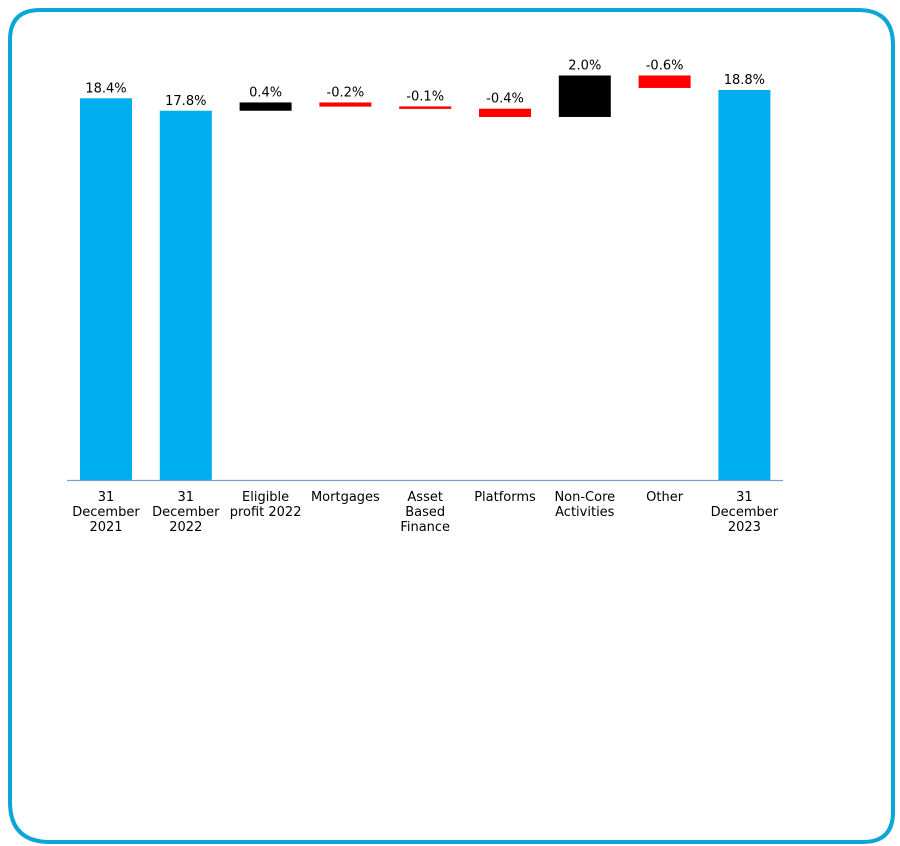 The image size is (900, 846). What do you see at coordinates (585, 512) in the screenshot?
I see `category-label-line: Activities` at bounding box center [585, 512].